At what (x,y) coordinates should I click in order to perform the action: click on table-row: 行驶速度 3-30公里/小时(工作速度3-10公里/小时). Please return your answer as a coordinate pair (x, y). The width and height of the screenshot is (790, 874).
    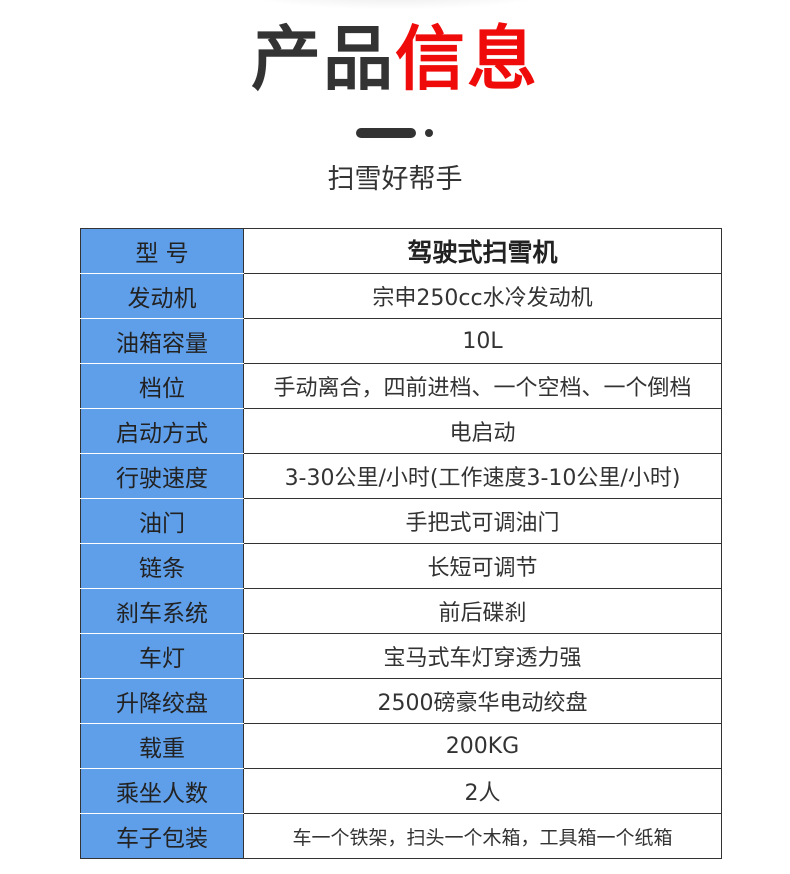
    Looking at the image, I should click on (401, 476).